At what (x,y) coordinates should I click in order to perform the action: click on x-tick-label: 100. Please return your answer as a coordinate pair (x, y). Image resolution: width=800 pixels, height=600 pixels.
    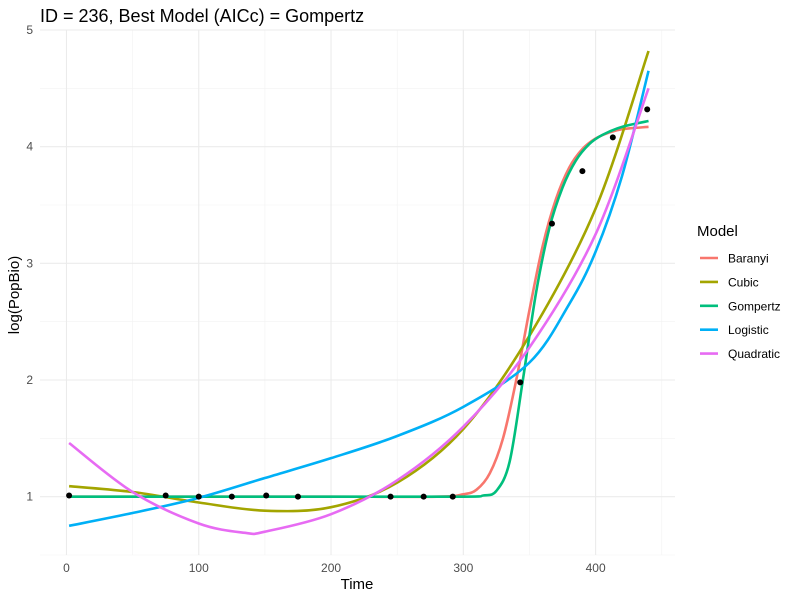
    Looking at the image, I should click on (199, 568).